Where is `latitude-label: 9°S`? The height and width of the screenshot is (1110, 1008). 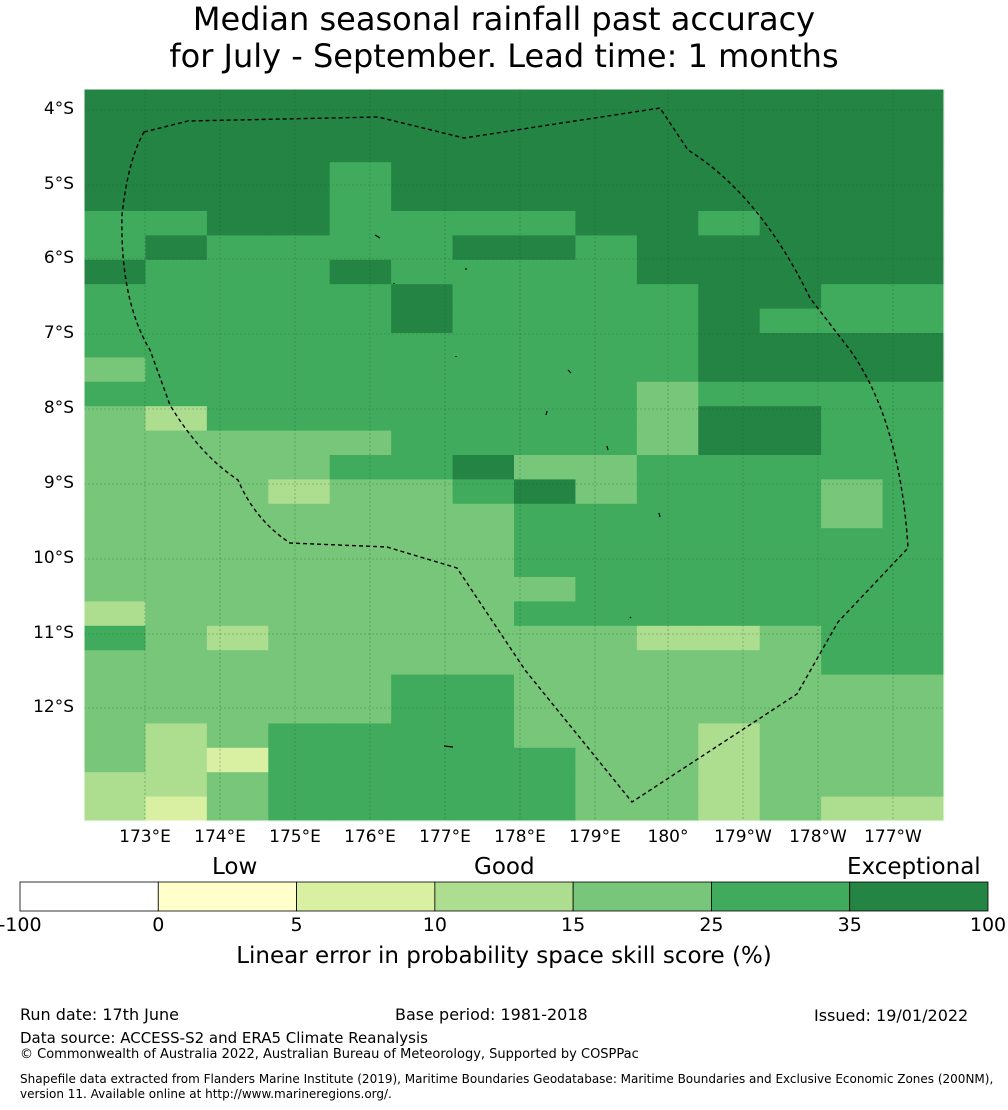
latitude-label: 9°S is located at coordinates (58, 483).